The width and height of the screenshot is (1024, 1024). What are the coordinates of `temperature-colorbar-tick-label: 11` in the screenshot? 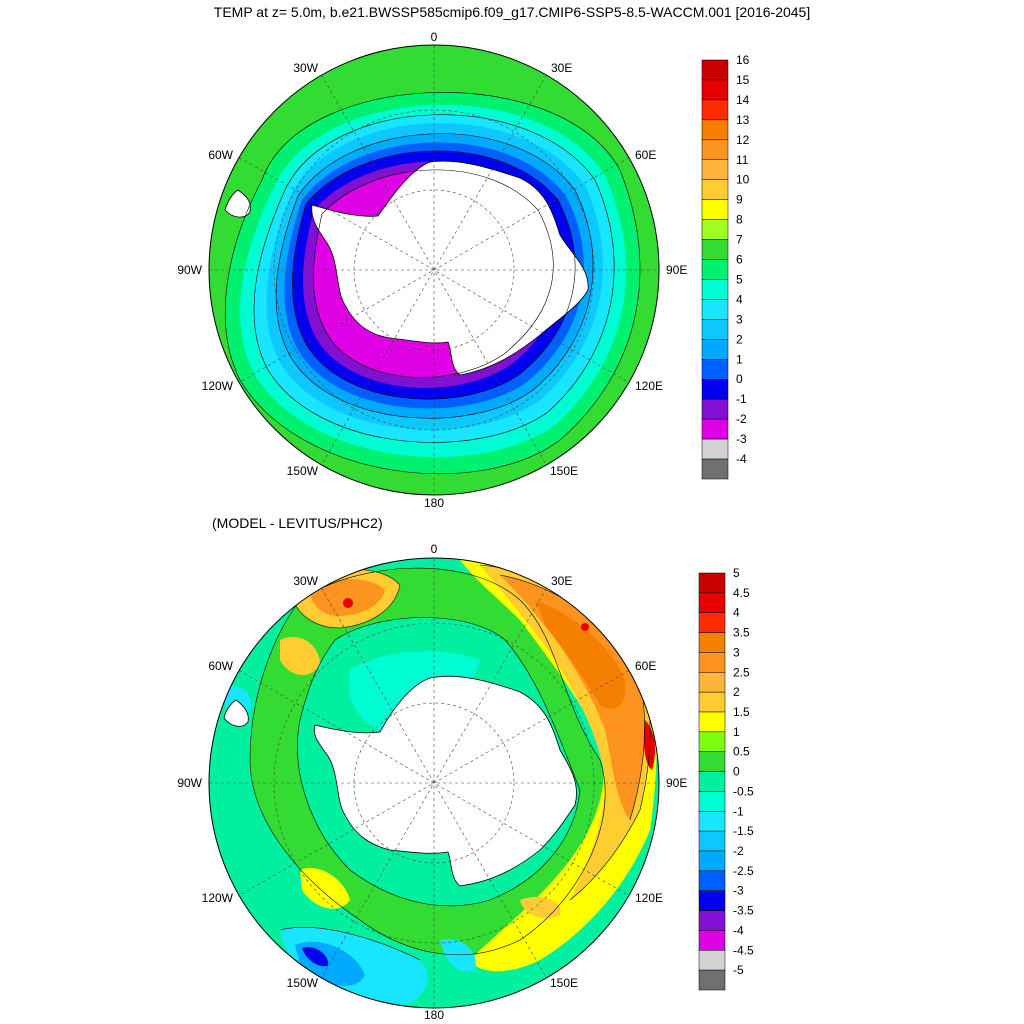 It's located at (742, 160).